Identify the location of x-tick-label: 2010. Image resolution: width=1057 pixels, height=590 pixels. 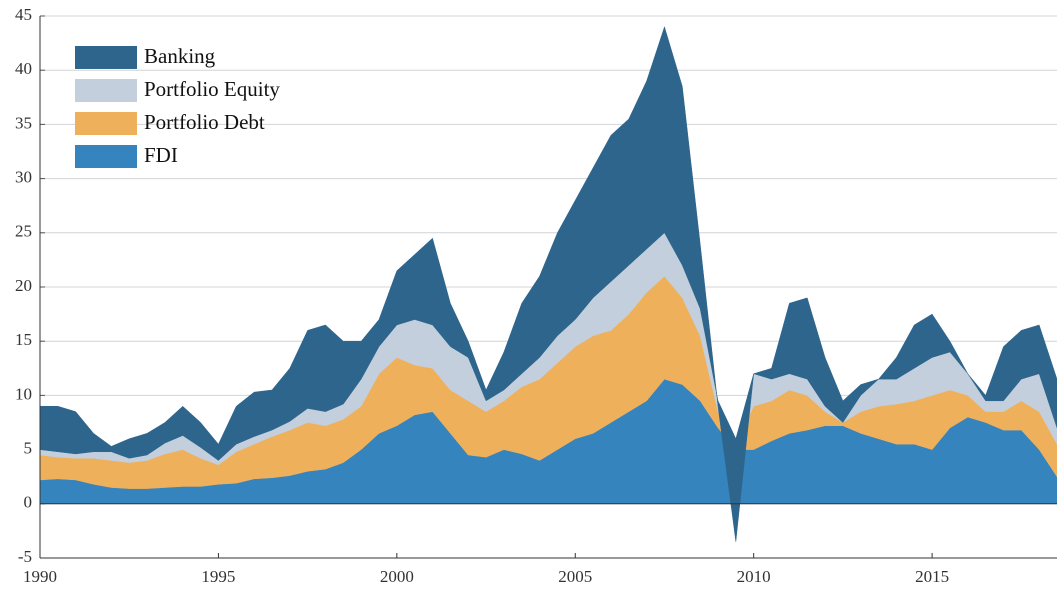
(754, 576).